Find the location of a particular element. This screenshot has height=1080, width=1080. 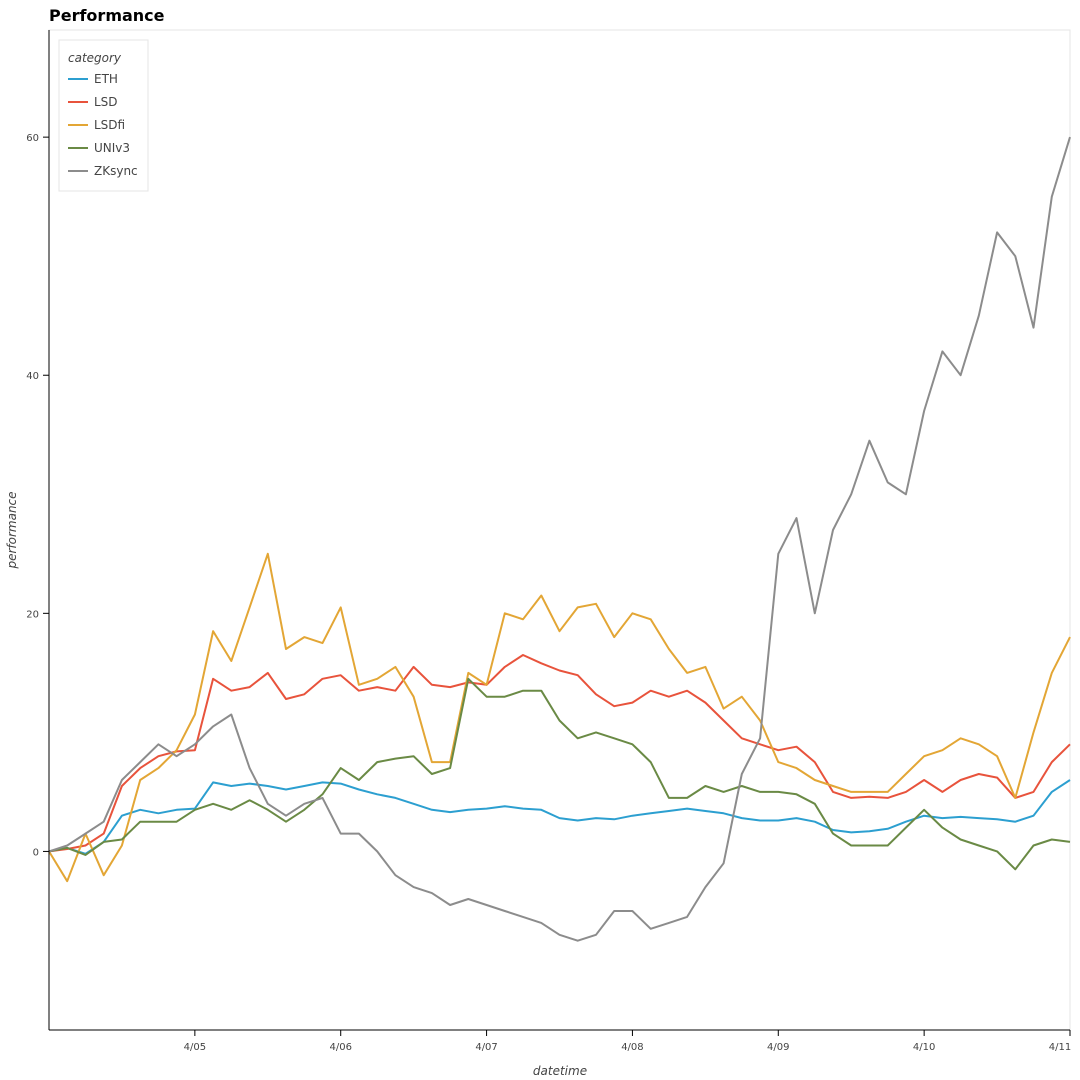

legend-label-zksync: ZKsync is located at coordinates (116, 171).